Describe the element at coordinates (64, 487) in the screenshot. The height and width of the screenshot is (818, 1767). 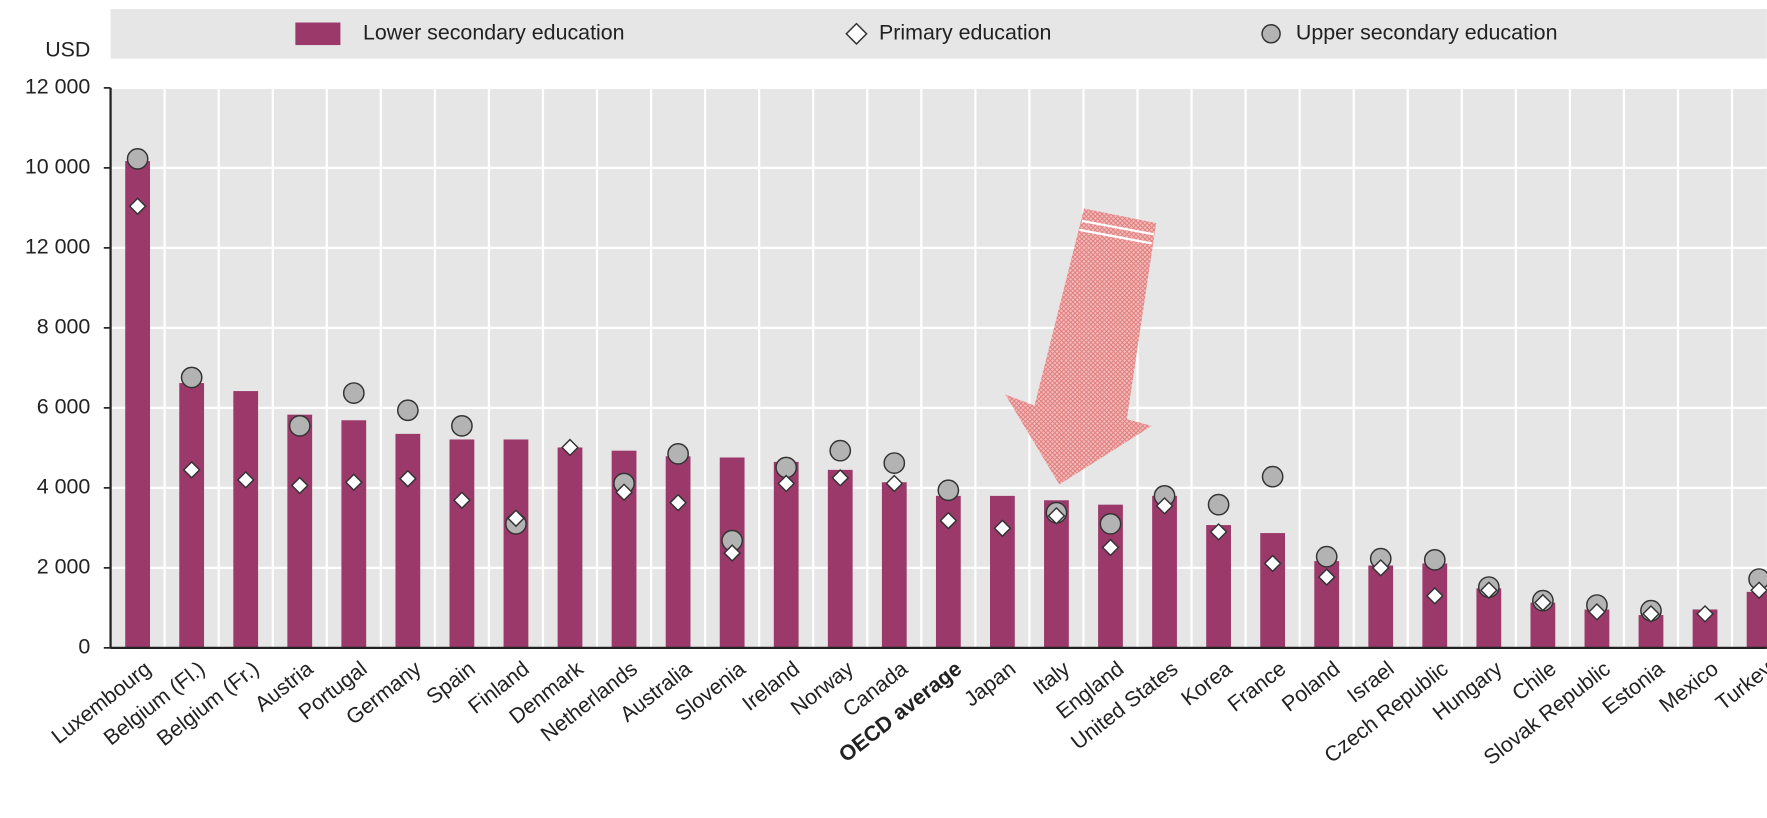
I see `y-tick-label: 4 000` at that location.